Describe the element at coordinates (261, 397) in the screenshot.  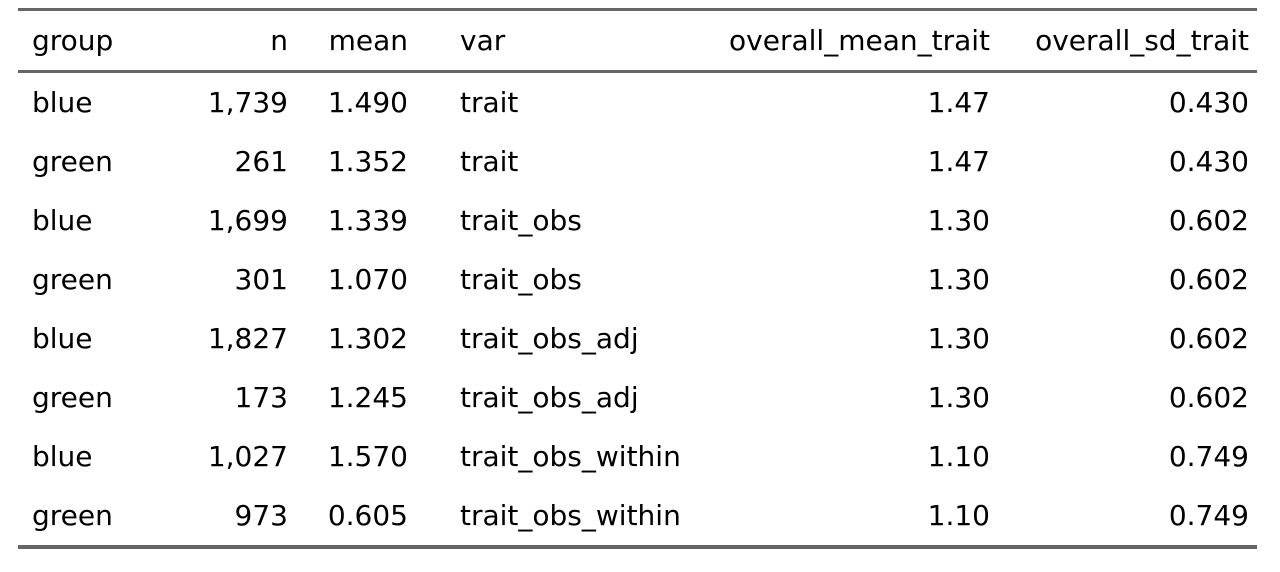
I see `cell-n: 173` at that location.